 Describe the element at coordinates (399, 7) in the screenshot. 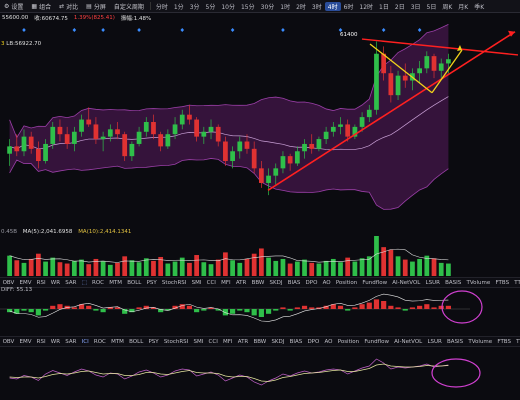

I see `timeframe-14: 2日` at that location.